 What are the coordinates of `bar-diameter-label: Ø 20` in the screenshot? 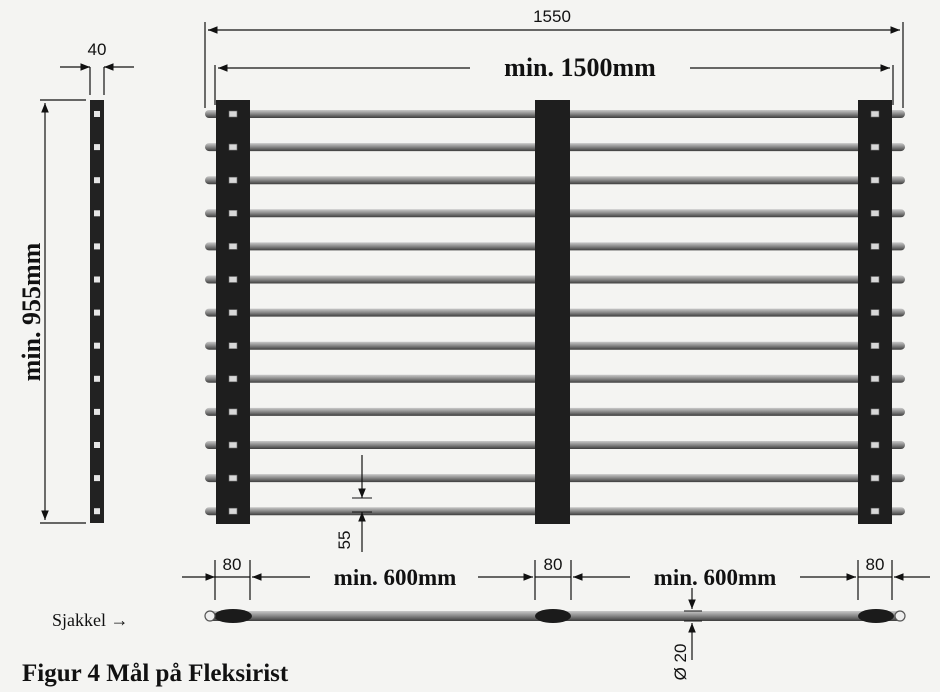 It's located at (680, 662).